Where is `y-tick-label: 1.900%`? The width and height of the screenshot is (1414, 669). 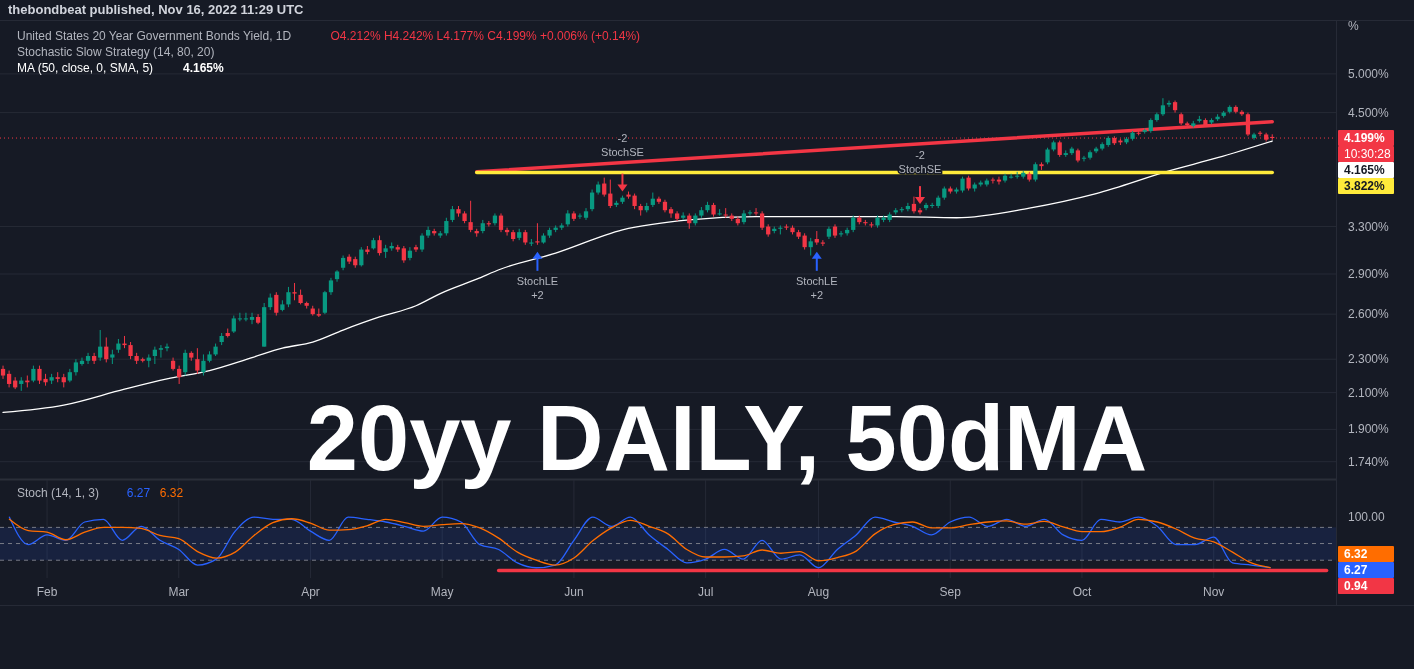
y-tick-label: 1.900% is located at coordinates (1369, 429).